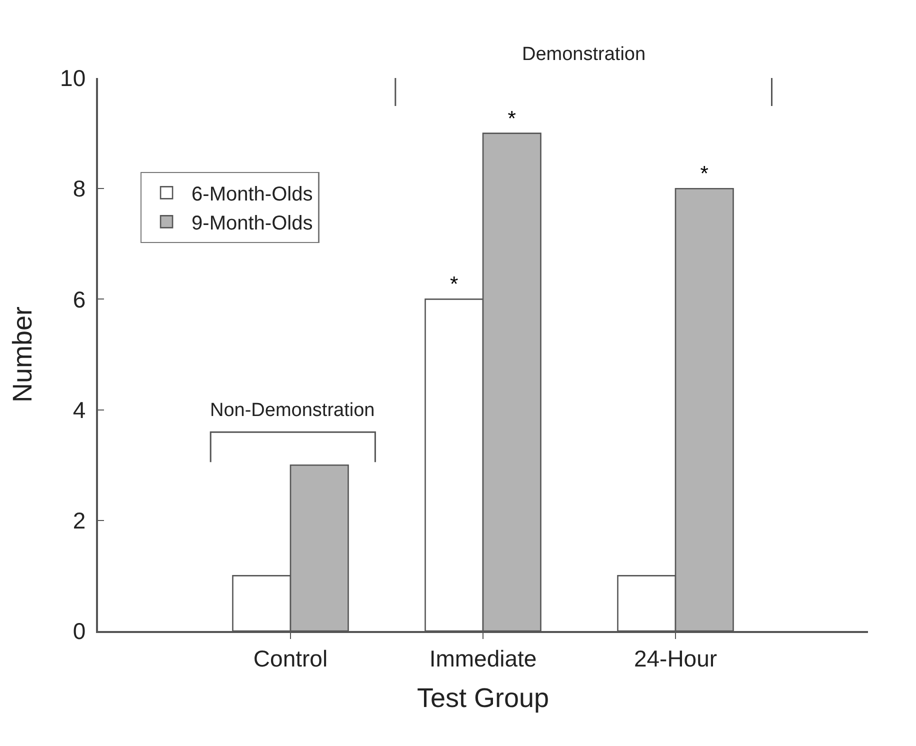 This screenshot has width=916, height=746. Describe the element at coordinates (252, 223) in the screenshot. I see `legend-label: 9-Month-Olds` at that location.